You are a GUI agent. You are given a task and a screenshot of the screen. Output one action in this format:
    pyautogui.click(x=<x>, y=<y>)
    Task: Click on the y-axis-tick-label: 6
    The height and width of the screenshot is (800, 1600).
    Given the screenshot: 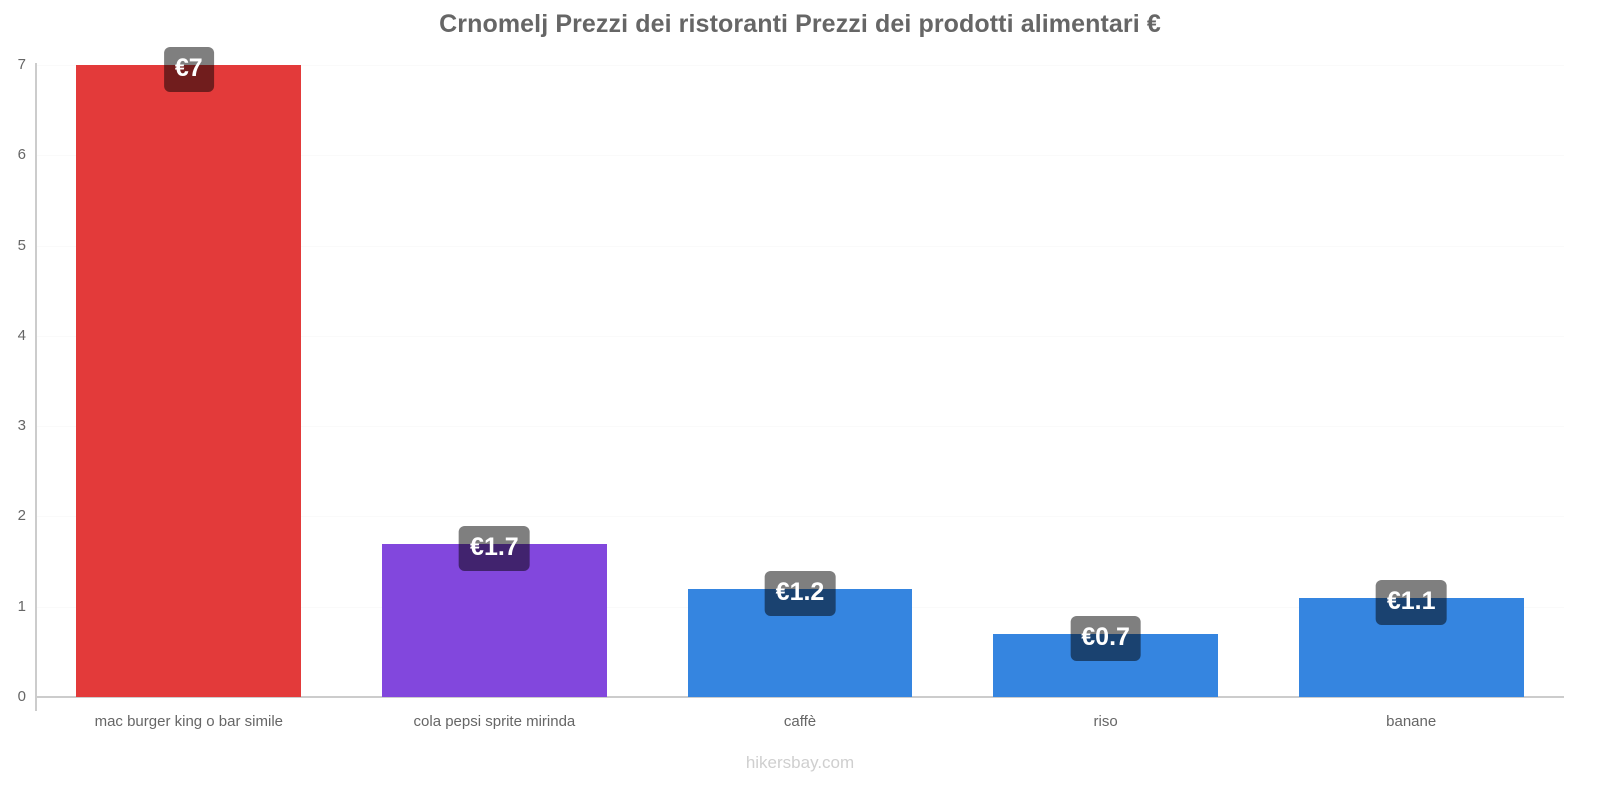 What is the action you would take?
    pyautogui.click(x=21, y=155)
    